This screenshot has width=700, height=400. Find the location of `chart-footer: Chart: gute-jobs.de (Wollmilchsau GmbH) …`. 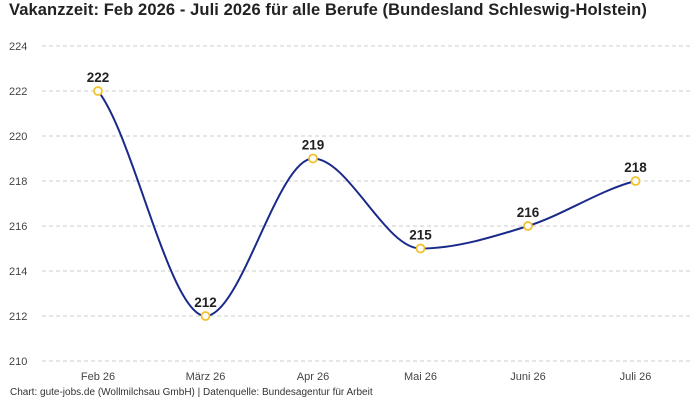

chart-footer: Chart: gute-jobs.de (Wollmilchsau GmbH) … is located at coordinates (191, 392).